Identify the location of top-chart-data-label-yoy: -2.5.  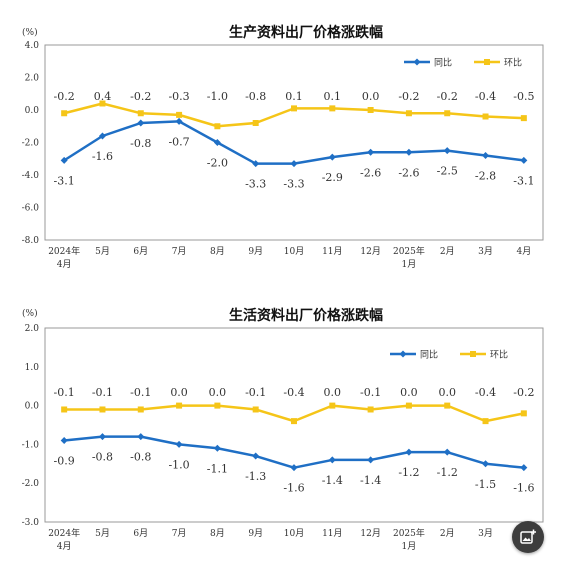
(447, 171).